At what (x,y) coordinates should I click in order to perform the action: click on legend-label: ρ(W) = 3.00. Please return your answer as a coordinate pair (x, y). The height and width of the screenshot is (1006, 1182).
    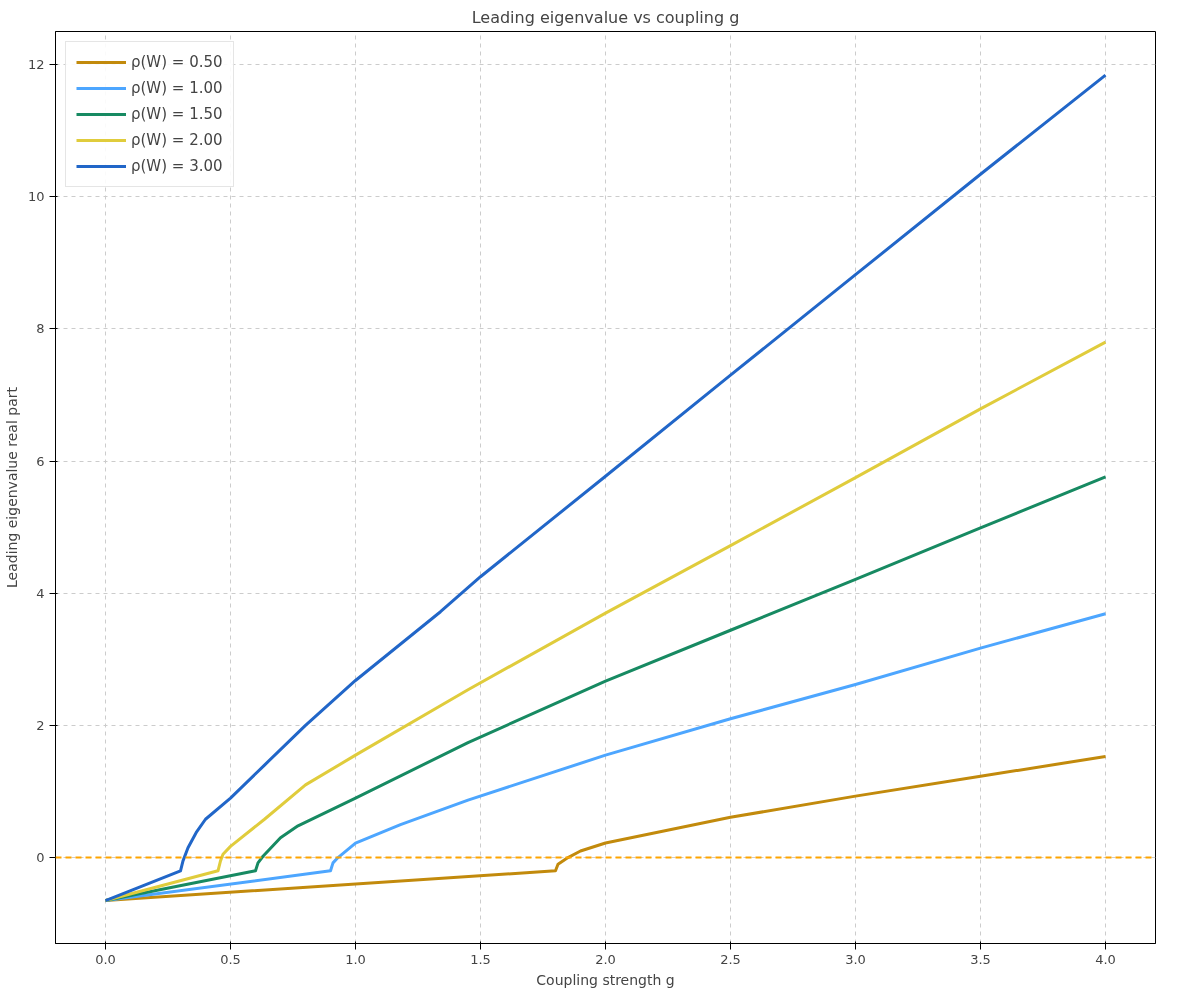
    Looking at the image, I should click on (177, 166).